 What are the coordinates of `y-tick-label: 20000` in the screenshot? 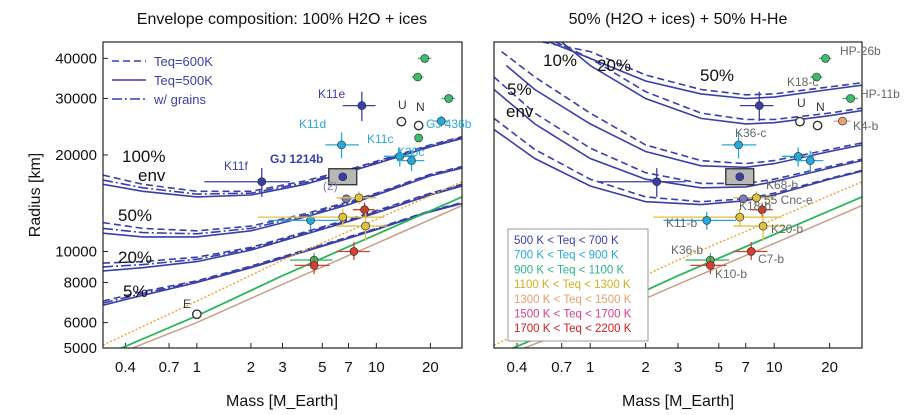 It's located at (76, 155).